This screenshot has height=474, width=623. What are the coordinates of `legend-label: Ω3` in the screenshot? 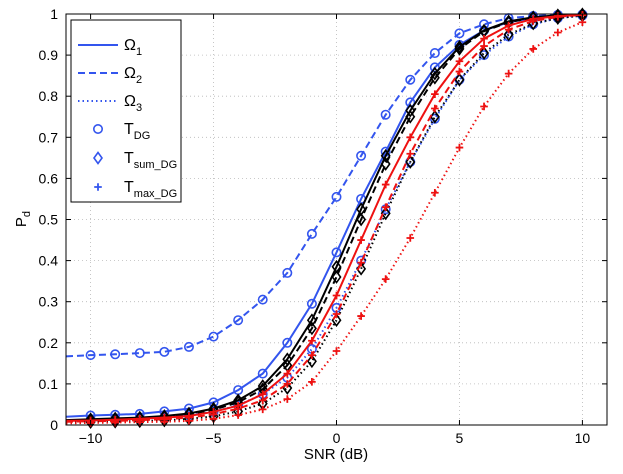 It's located at (133, 103).